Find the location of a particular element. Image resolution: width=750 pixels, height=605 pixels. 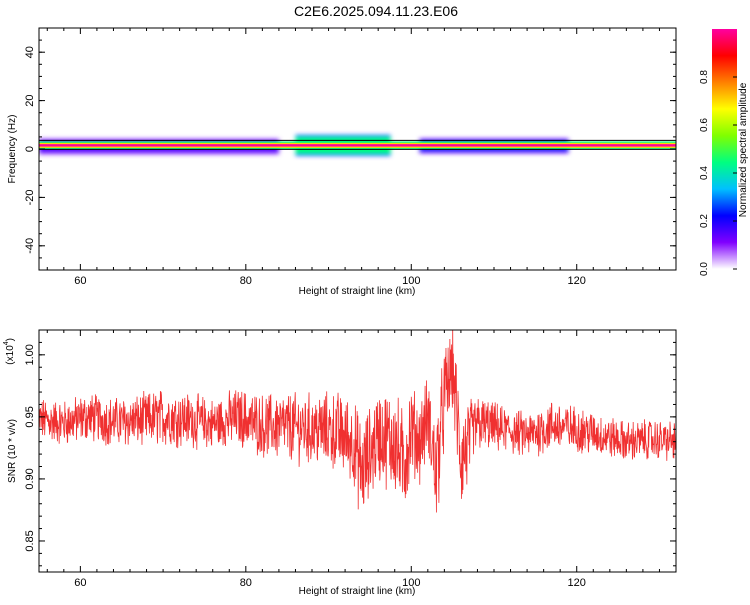

snr-y-tick-label: 0.85 is located at coordinates (30, 540).